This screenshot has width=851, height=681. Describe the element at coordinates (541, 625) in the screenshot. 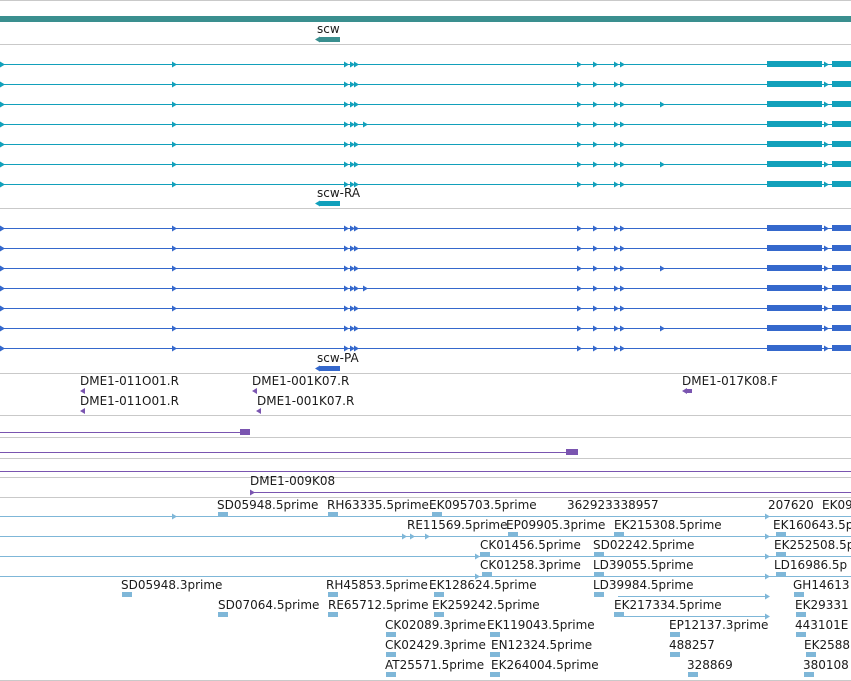

I see `est-label: EK119043.5prime` at that location.